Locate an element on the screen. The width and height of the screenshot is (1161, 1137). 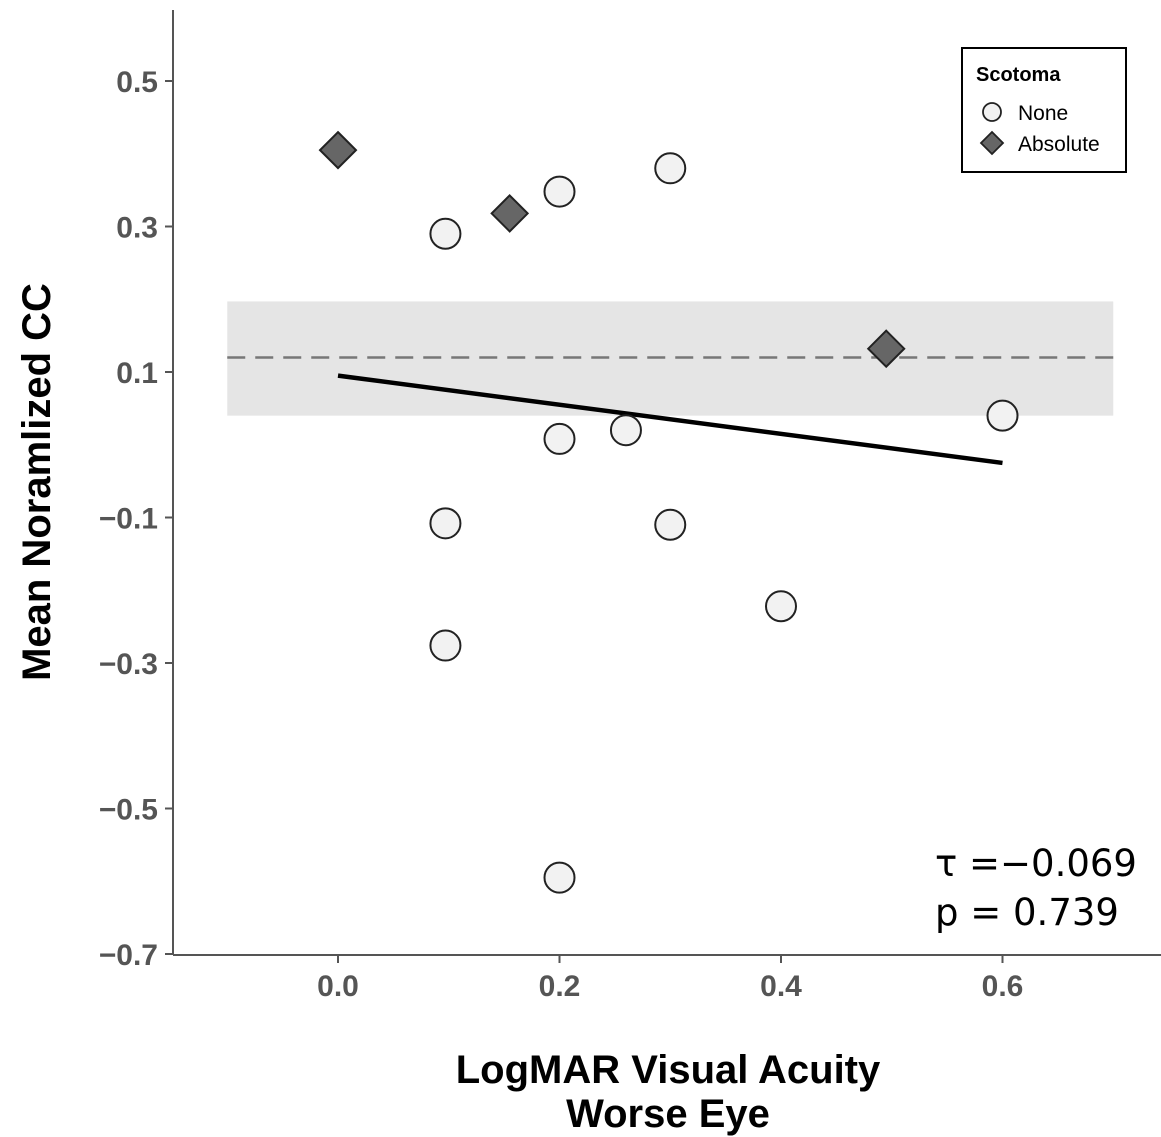
x-axis-ticks: 0.0 0.2 0.4 0.6 is located at coordinates (670, 979).